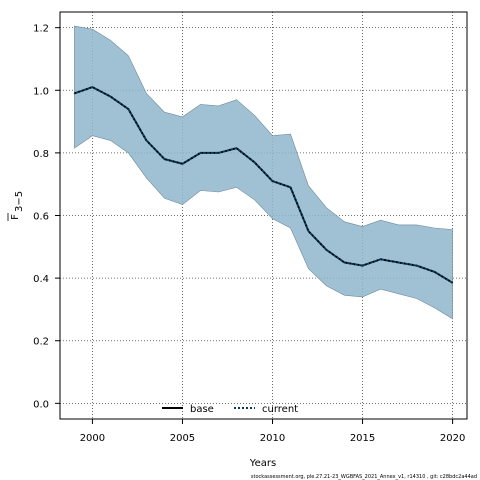 The image size is (480, 480). What do you see at coordinates (41, 91) in the screenshot?
I see `y-tick-label: 1.0` at bounding box center [41, 91].